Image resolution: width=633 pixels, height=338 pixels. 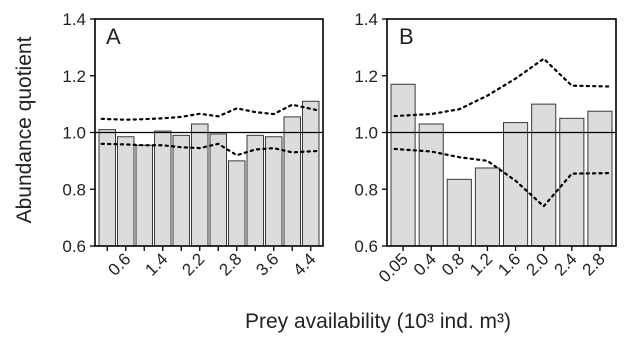 I want to click on x-tick-label: 1.6, so click(x=509, y=264).